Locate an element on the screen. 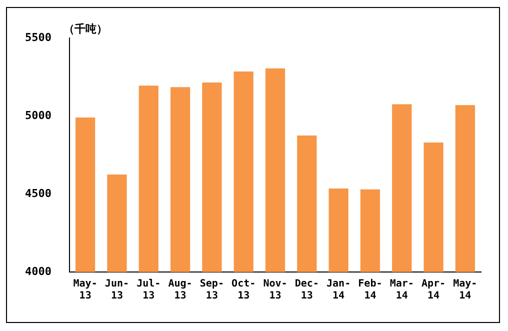 This screenshot has height=331, width=508. x-tick-label: Mar-14 is located at coordinates (402, 290).